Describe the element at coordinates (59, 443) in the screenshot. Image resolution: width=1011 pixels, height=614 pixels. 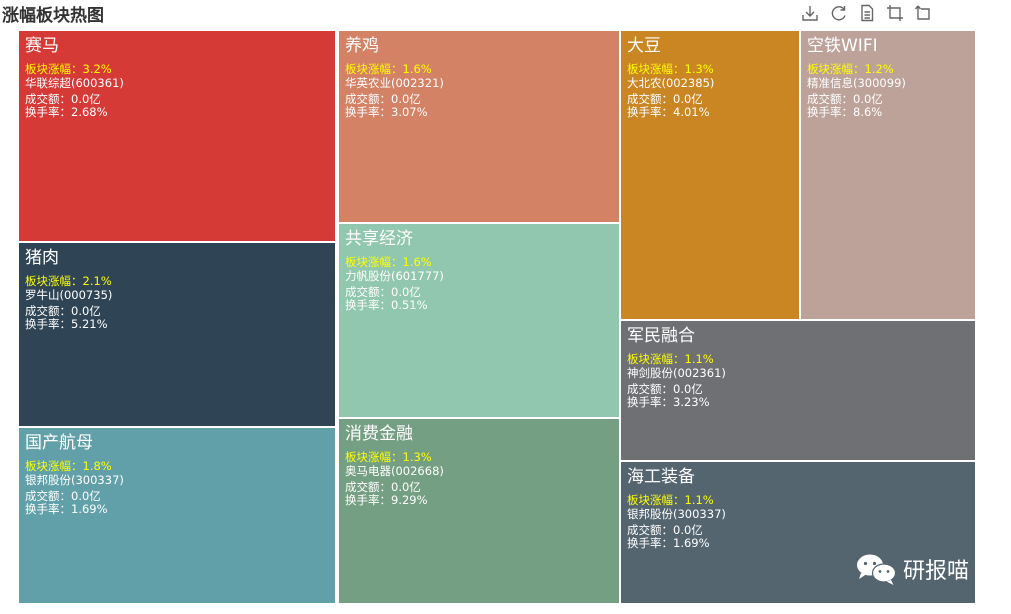
I see `tile-name: 国产航母` at that location.